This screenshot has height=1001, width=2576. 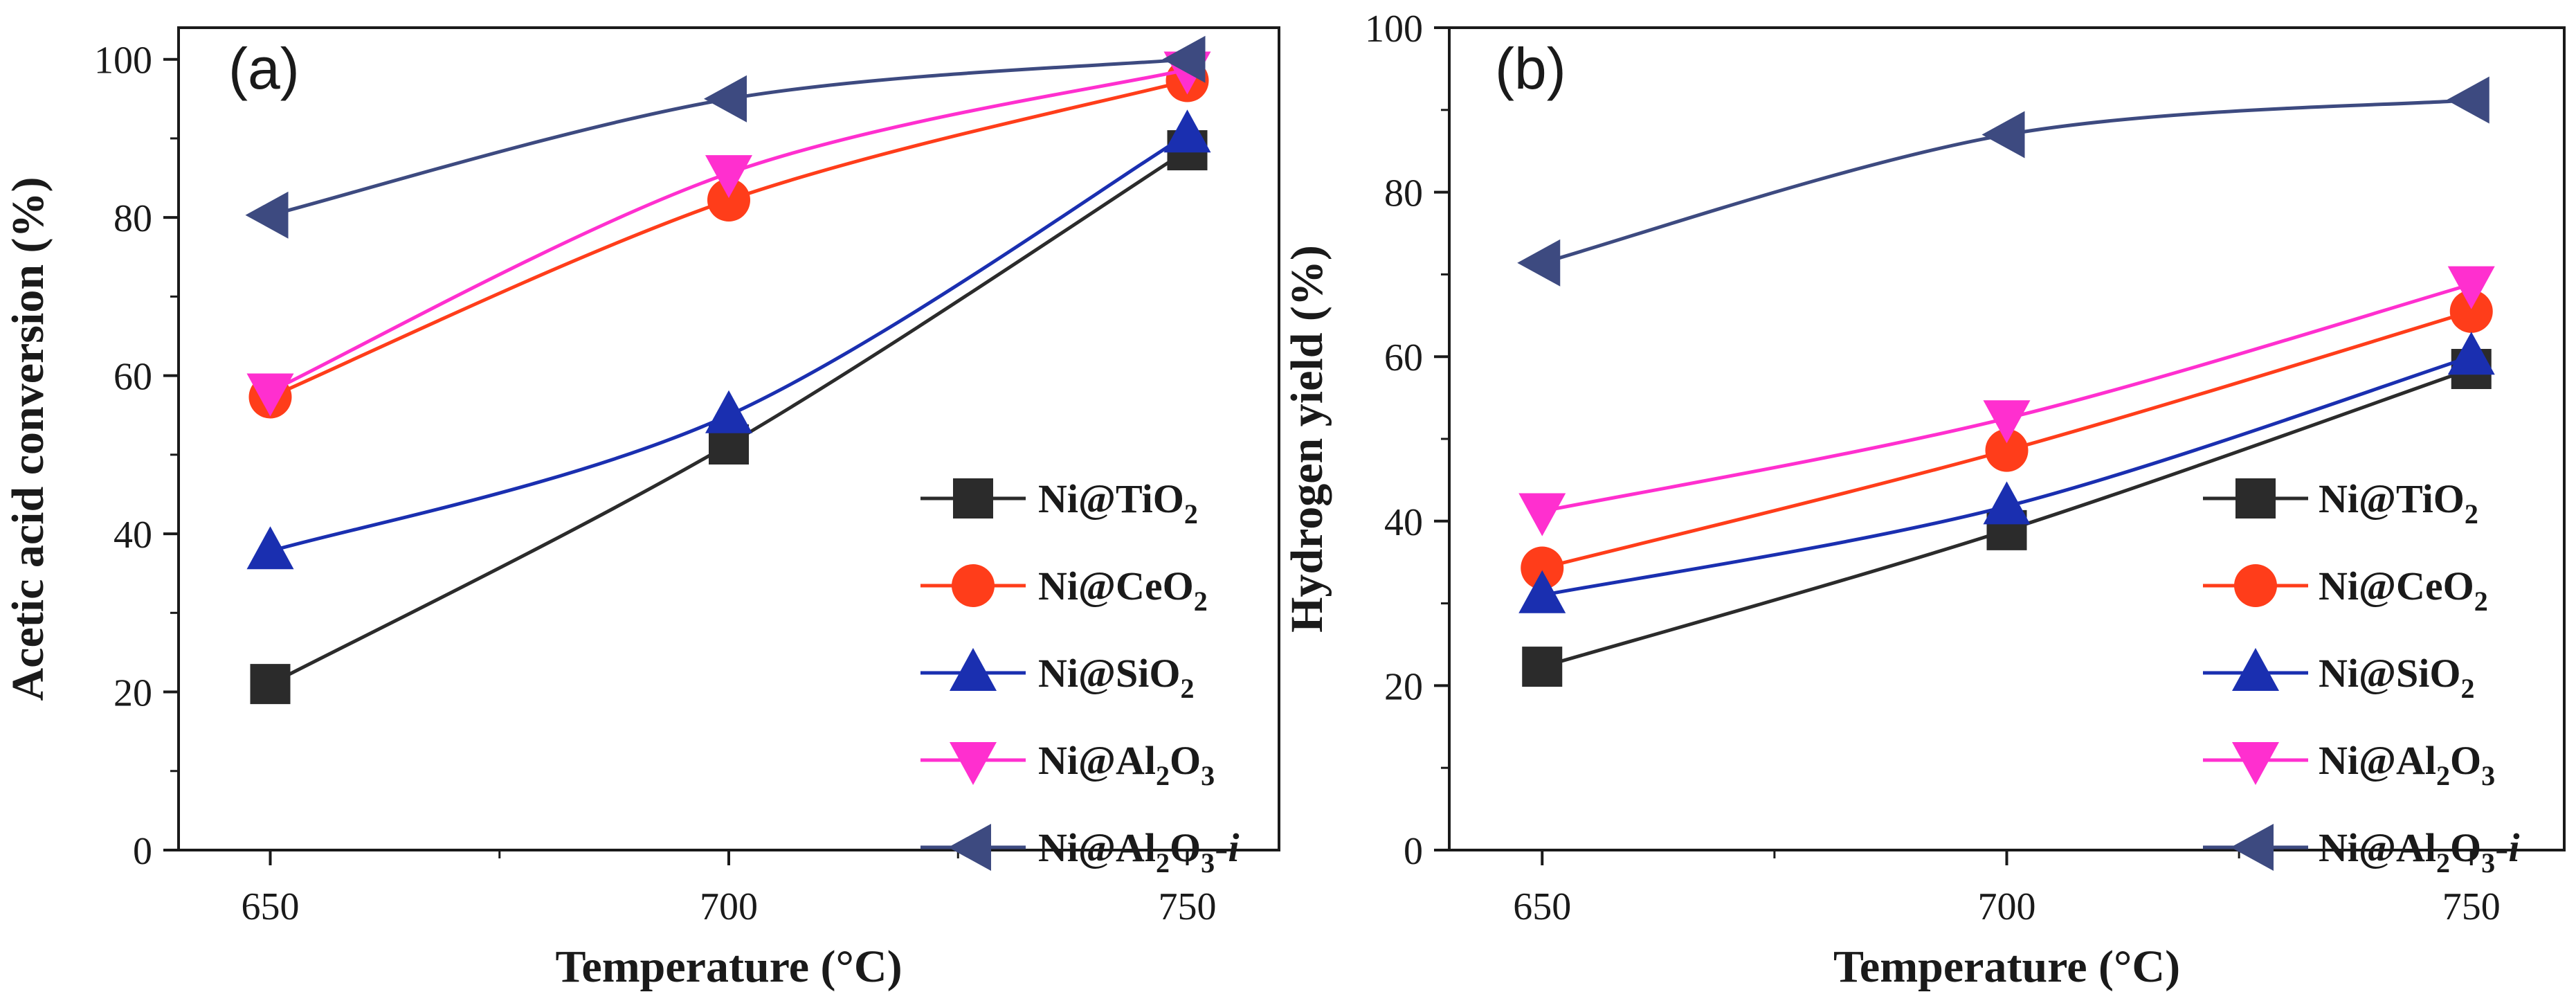 What do you see at coordinates (264, 68) in the screenshot?
I see `panel-label: (a)` at bounding box center [264, 68].